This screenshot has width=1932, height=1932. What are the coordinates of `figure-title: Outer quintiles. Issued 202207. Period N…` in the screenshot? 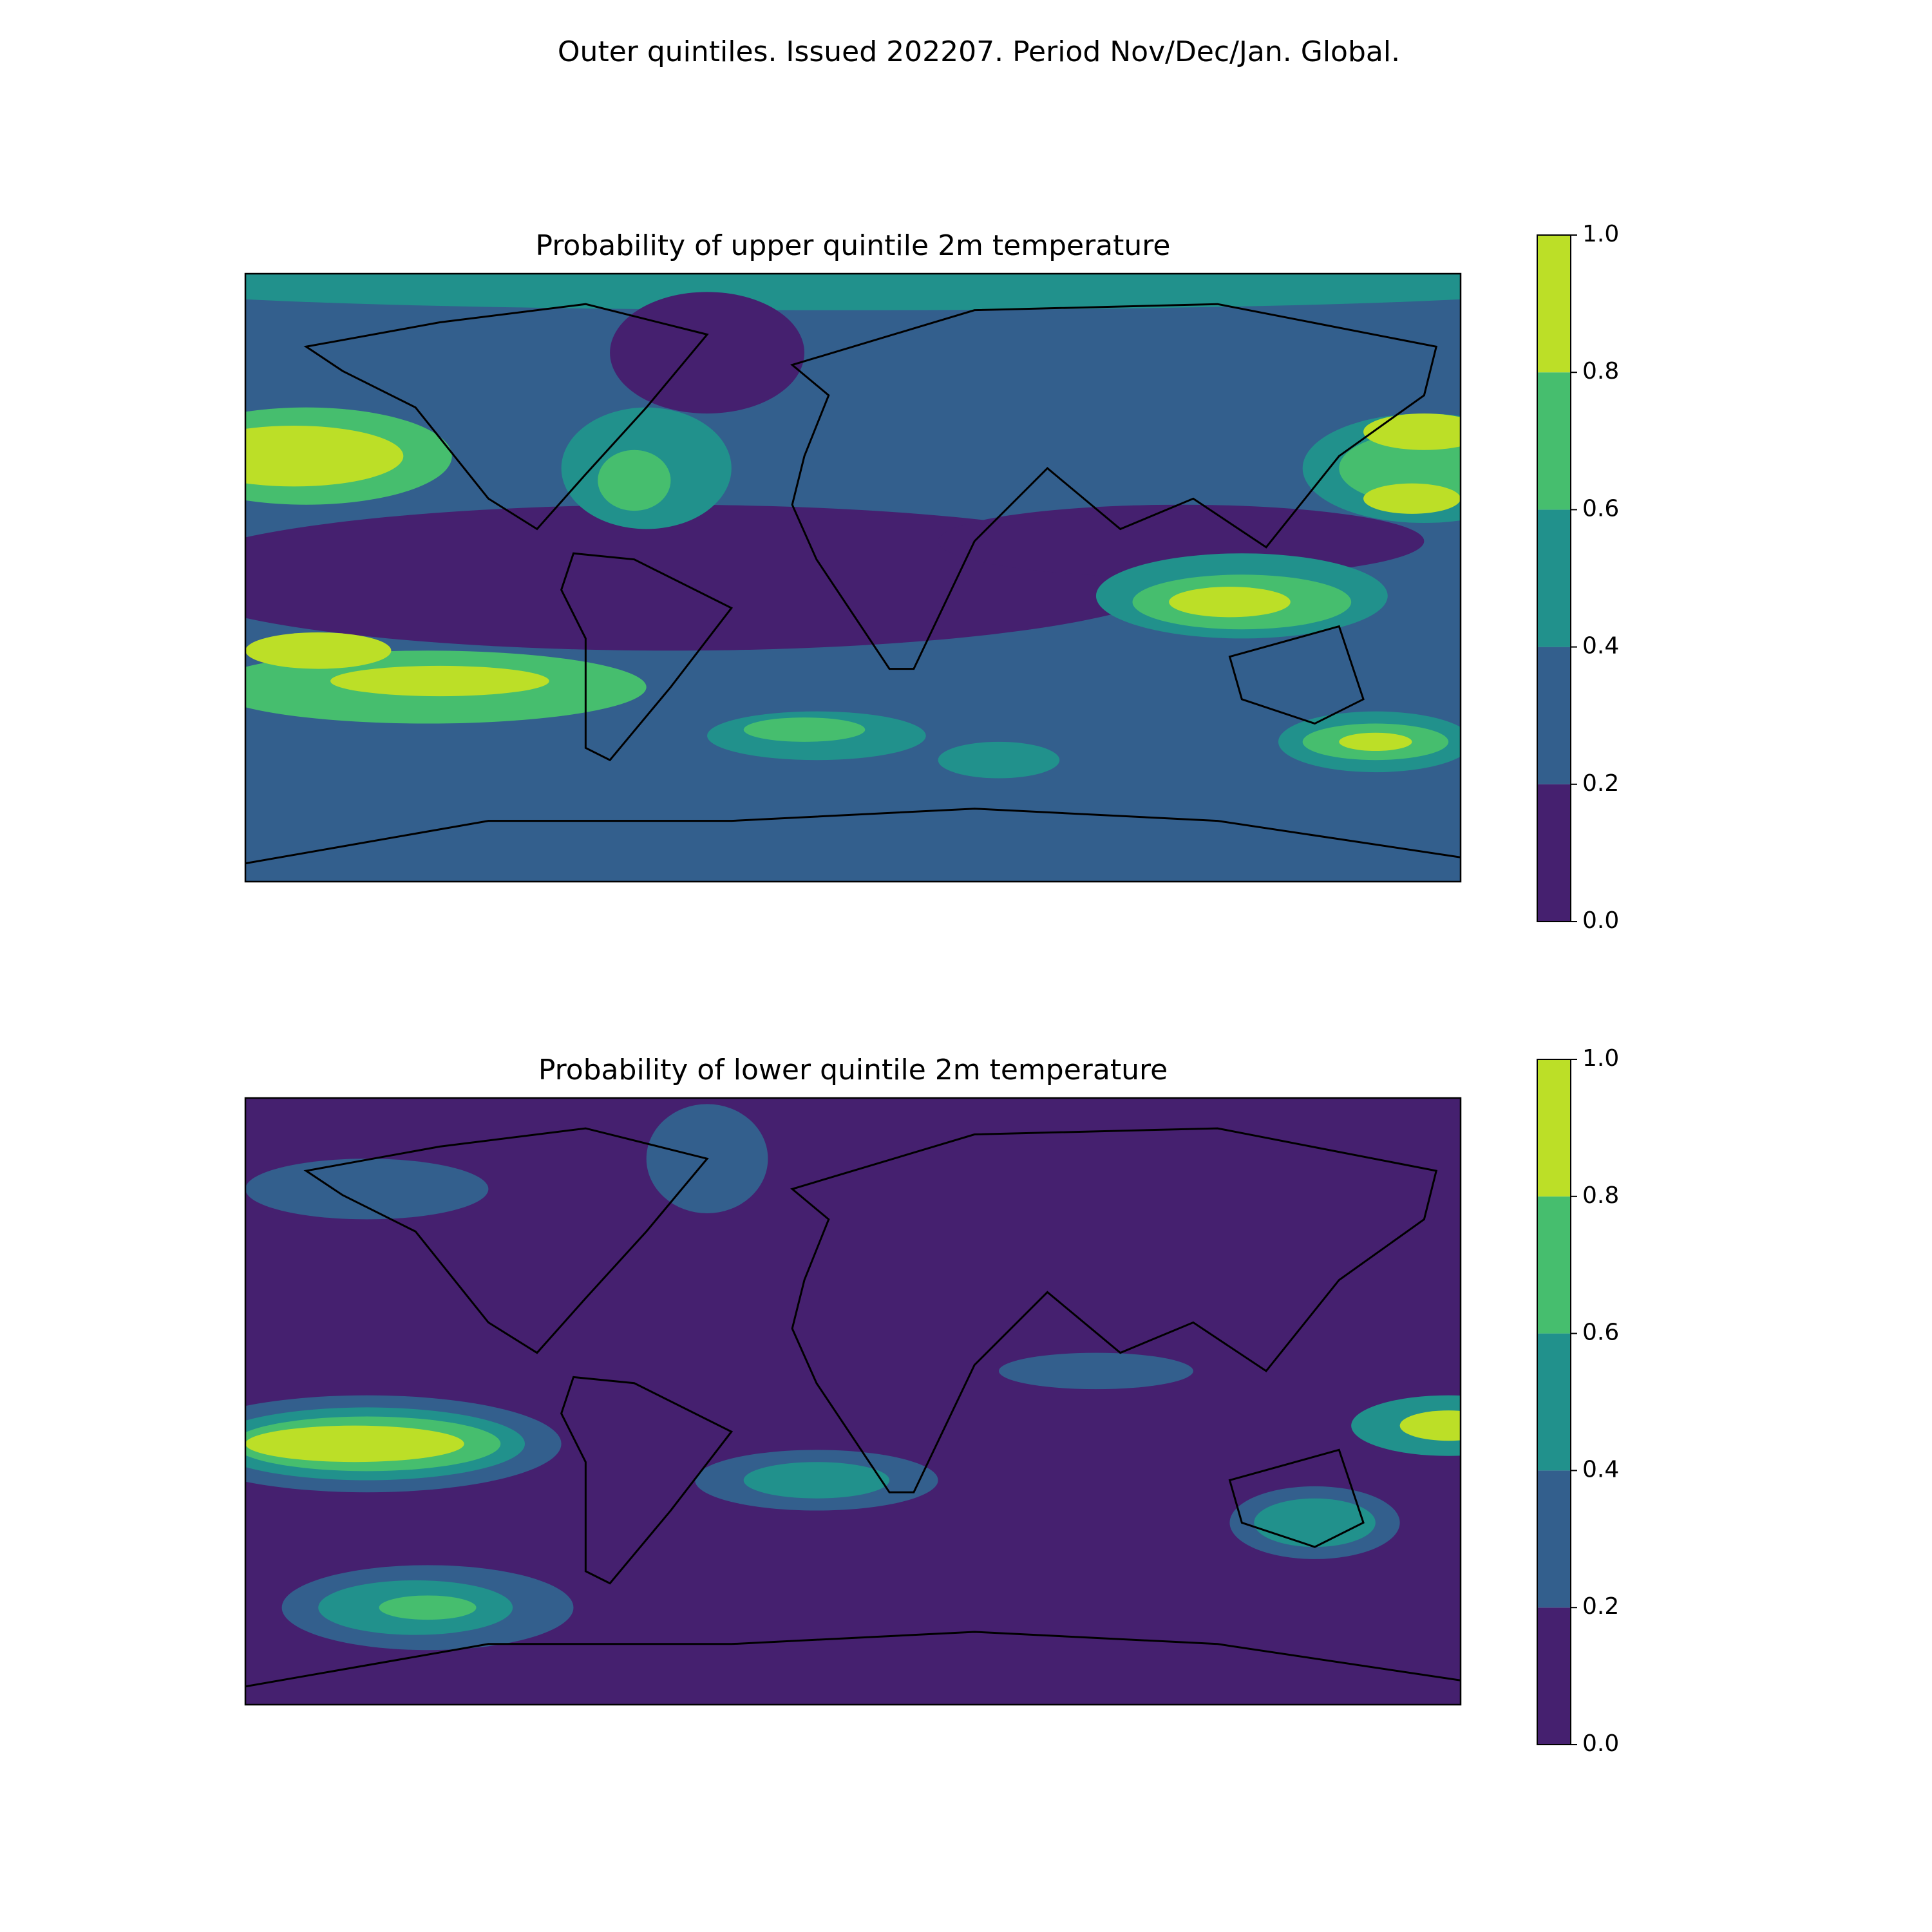 It's located at (979, 52).